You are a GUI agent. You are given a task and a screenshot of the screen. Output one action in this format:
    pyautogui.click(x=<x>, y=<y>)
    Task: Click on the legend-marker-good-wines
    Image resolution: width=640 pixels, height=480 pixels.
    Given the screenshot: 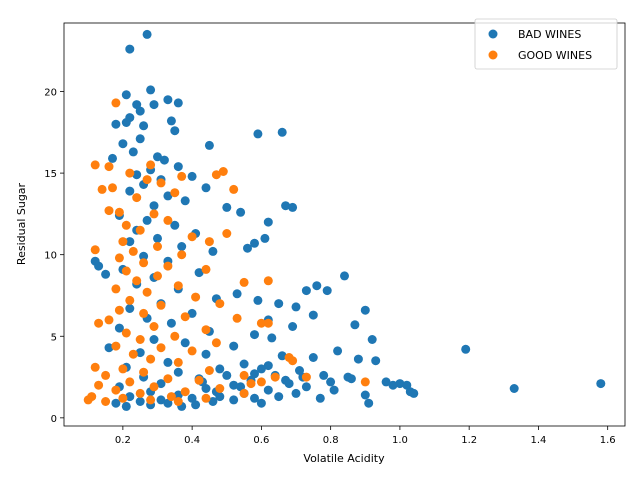 What is the action you would take?
    pyautogui.click(x=493, y=55)
    